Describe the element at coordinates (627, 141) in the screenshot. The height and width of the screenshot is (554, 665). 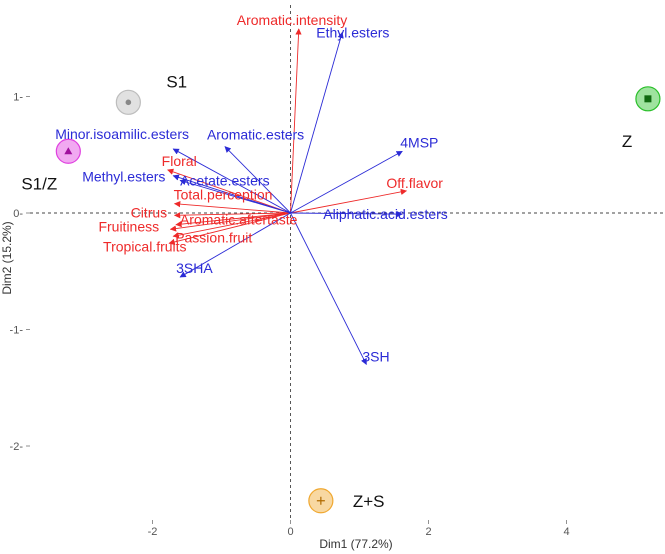
I see `group-label-z: Z` at that location.